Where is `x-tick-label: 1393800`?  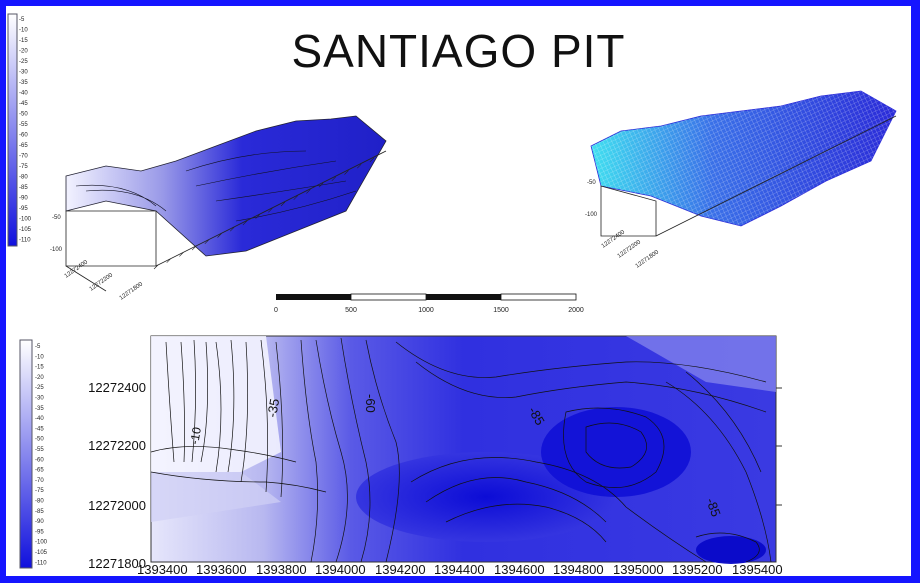
x-tick-label: 1393800 is located at coordinates (281, 569).